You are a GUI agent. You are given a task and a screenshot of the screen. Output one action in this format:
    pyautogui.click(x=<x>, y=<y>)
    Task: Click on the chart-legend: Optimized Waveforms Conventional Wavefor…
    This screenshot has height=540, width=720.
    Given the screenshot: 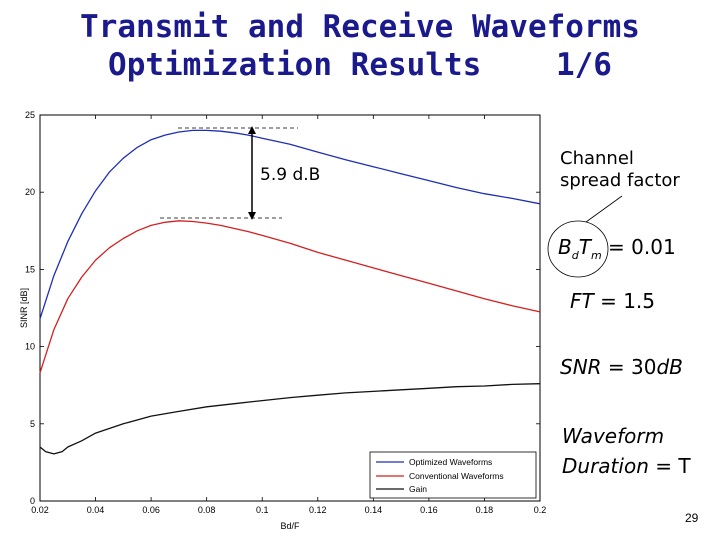 What is the action you would take?
    pyautogui.click(x=453, y=475)
    